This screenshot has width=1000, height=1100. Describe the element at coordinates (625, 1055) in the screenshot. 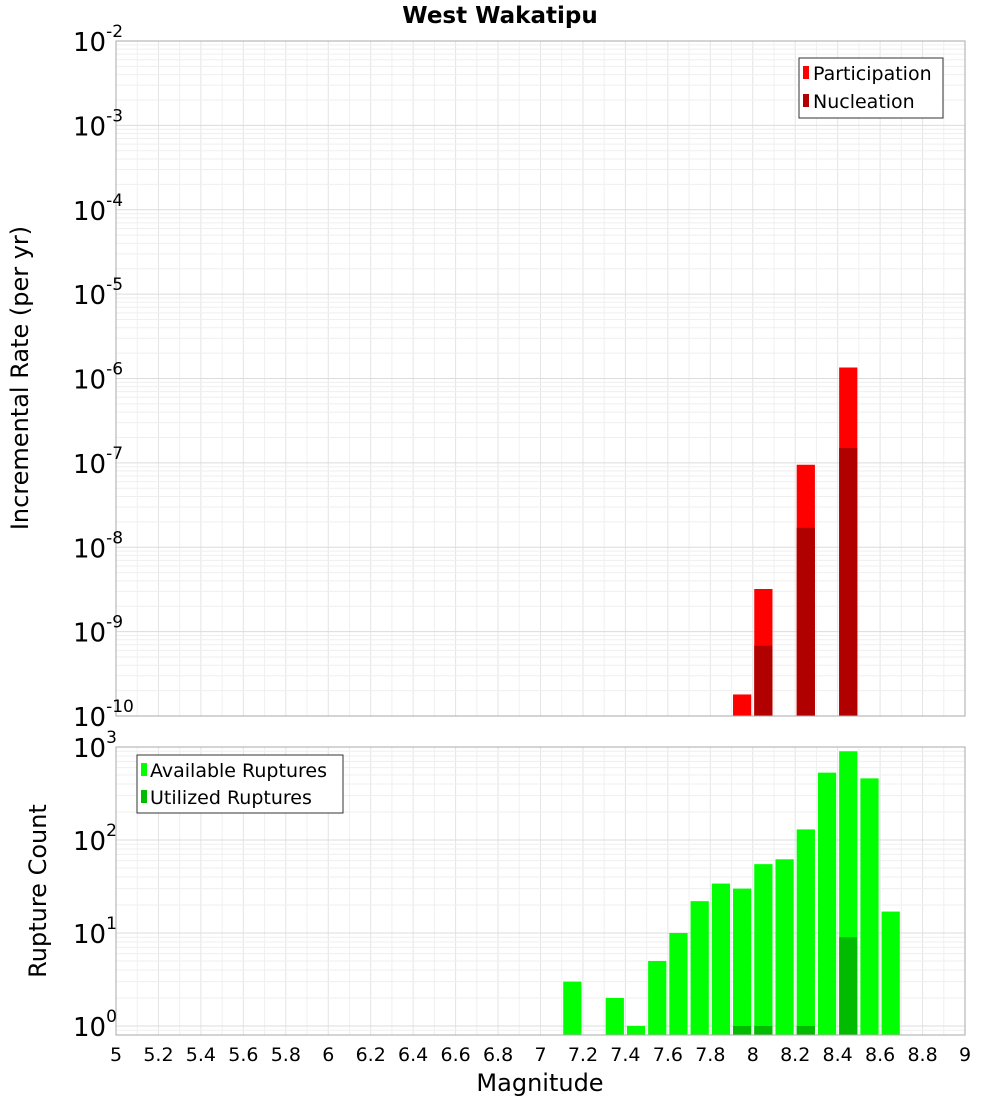

I see `x-tick-label: 7.4` at that location.